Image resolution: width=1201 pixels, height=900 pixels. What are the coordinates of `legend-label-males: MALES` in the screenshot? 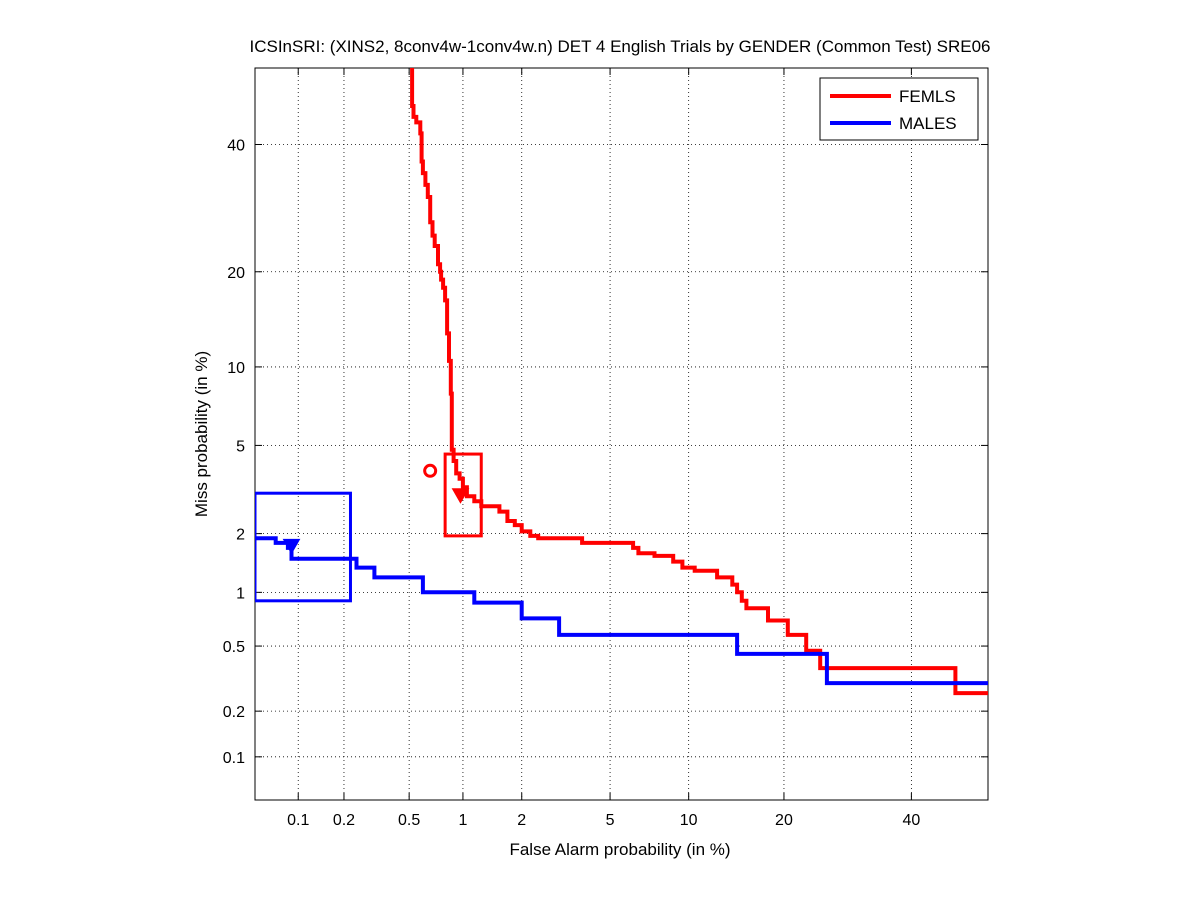 It's located at (928, 123).